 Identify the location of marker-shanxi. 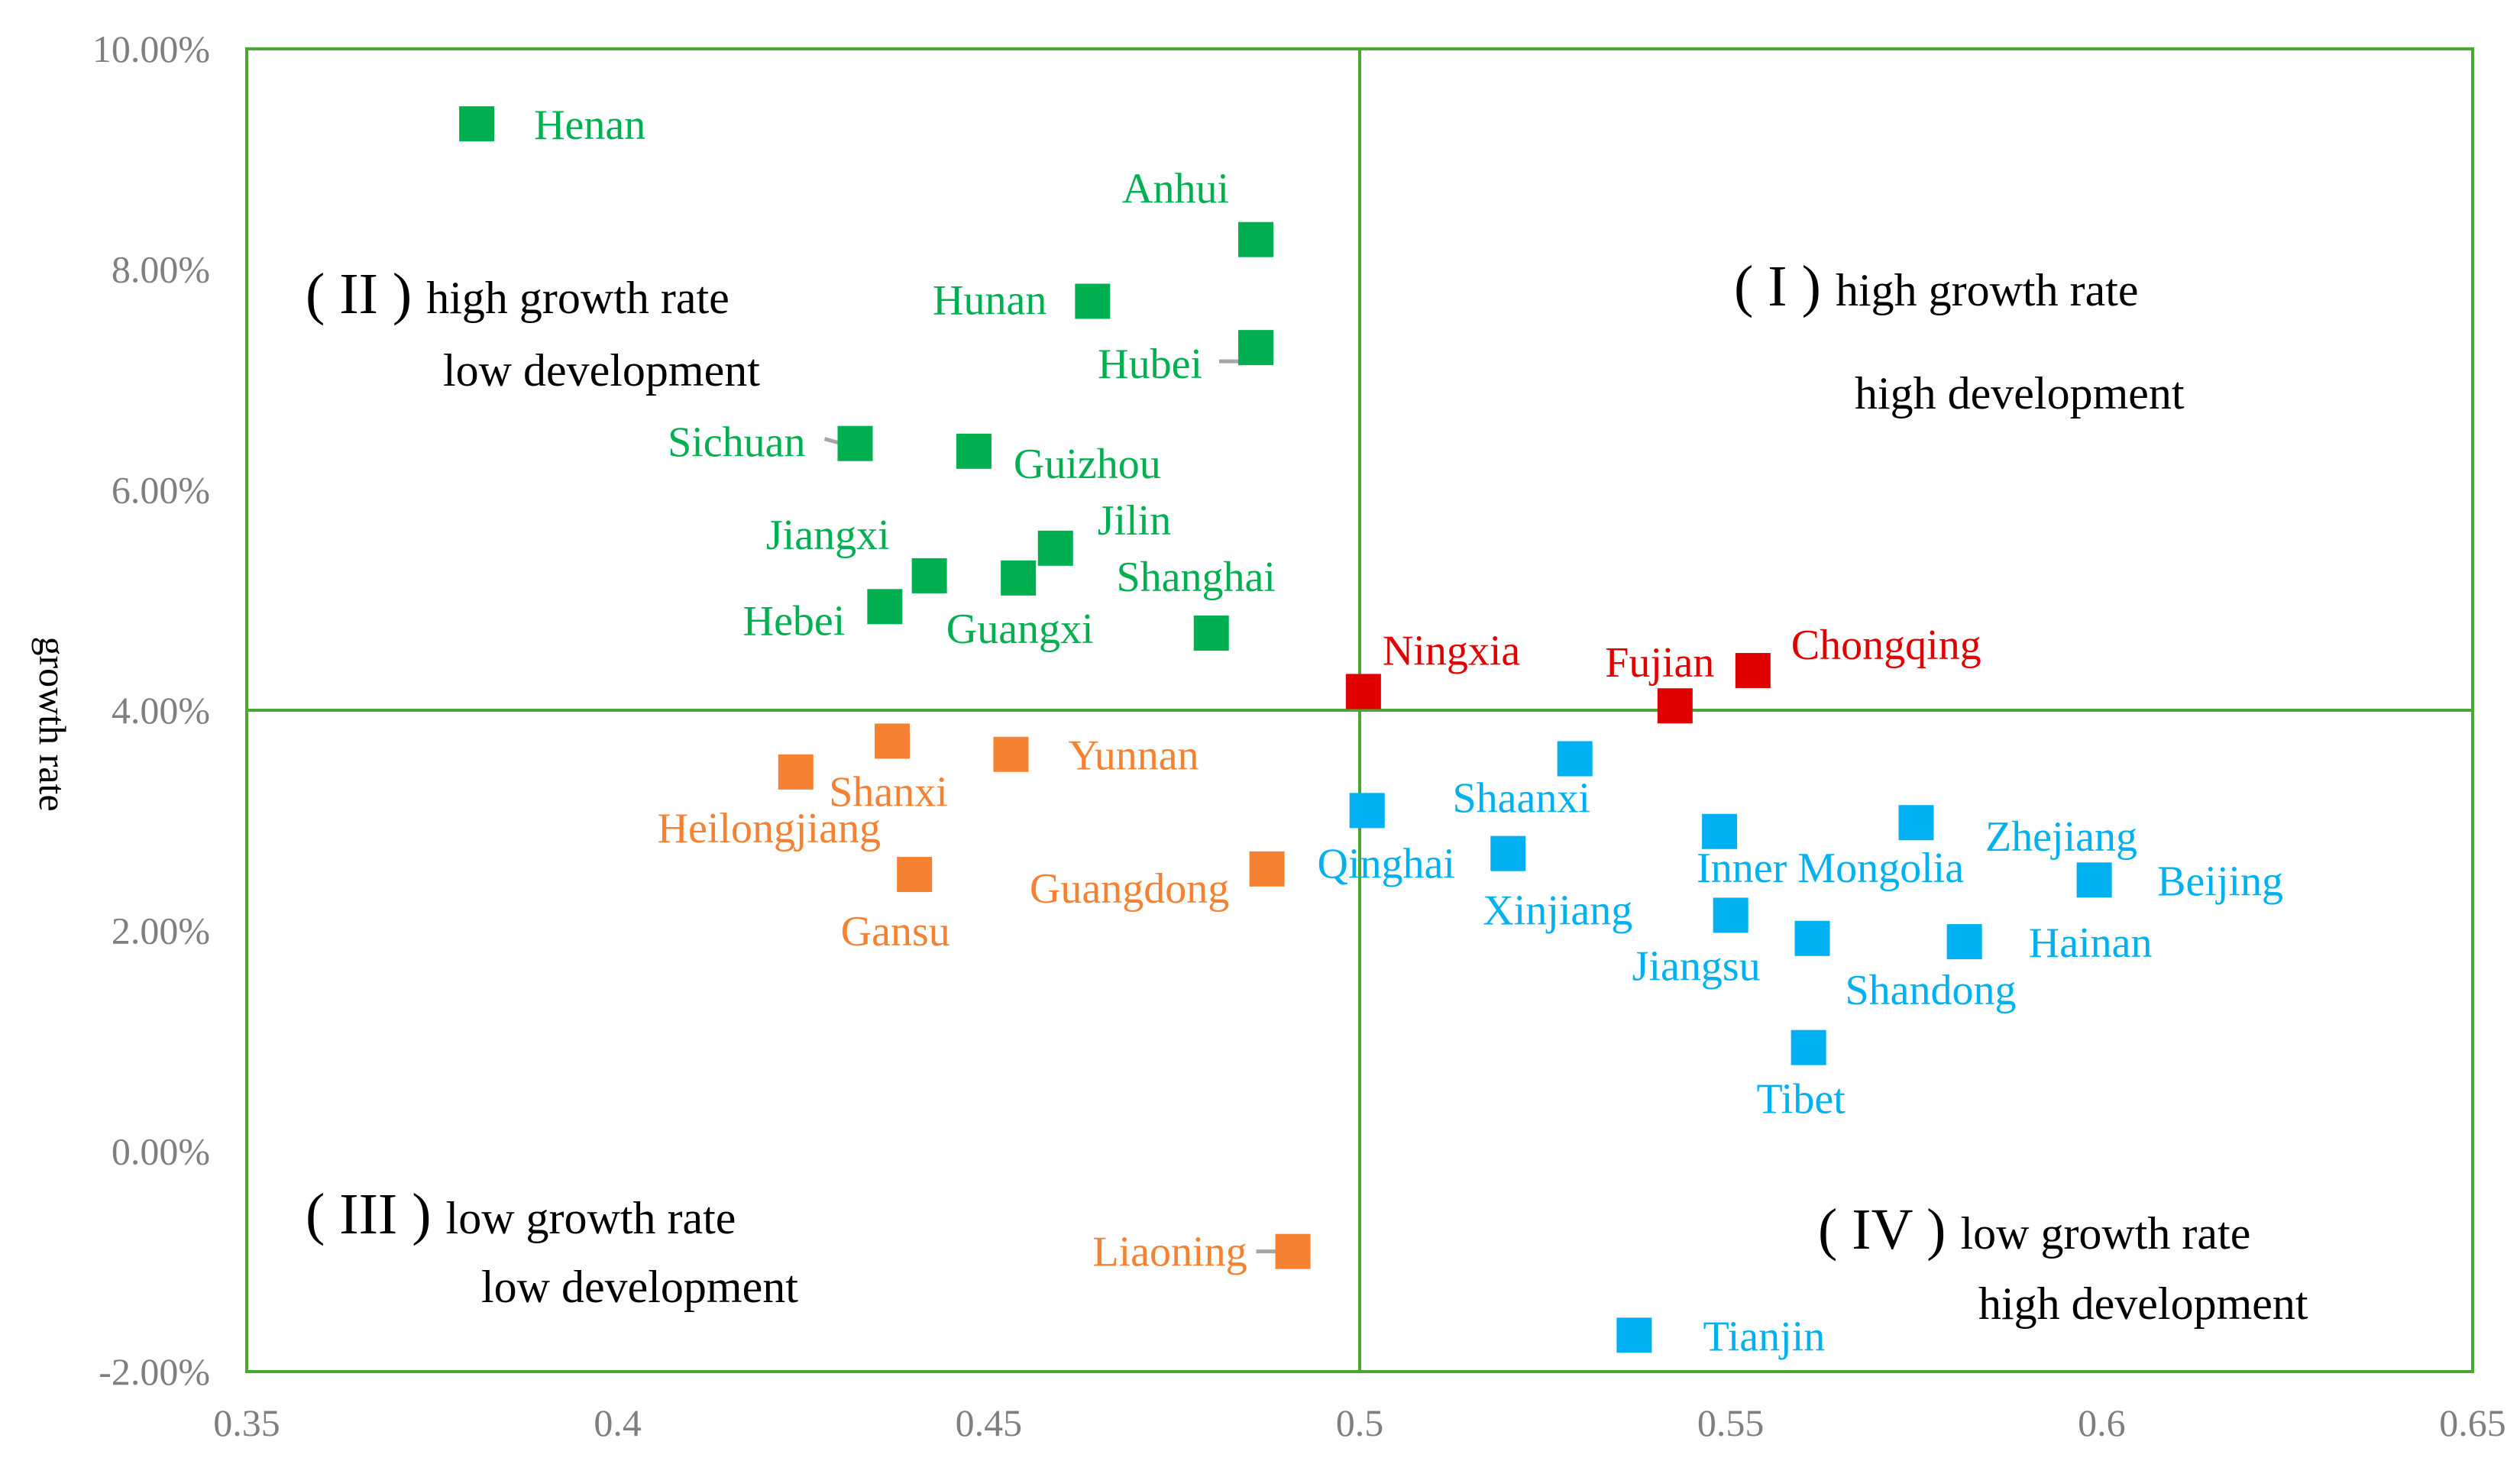
(893, 741).